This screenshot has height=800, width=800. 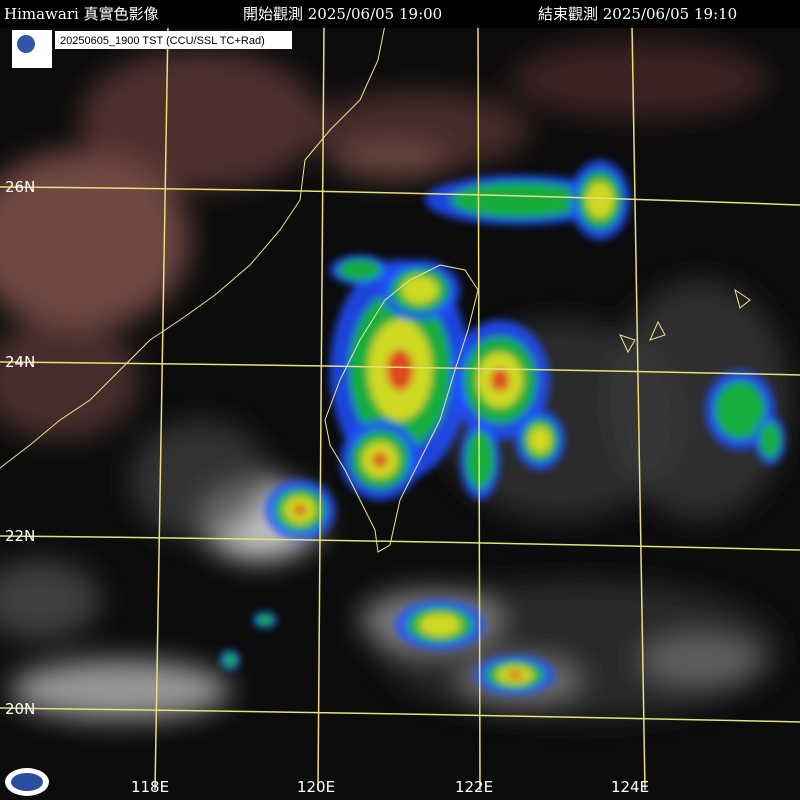 What do you see at coordinates (20, 187) in the screenshot?
I see `latitude-label: 26N` at bounding box center [20, 187].